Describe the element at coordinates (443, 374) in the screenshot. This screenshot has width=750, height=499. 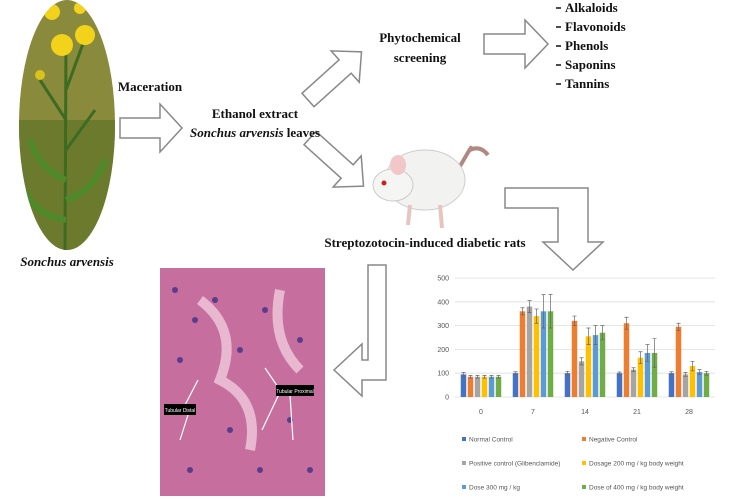
I see `y-tick-label: 100` at that location.